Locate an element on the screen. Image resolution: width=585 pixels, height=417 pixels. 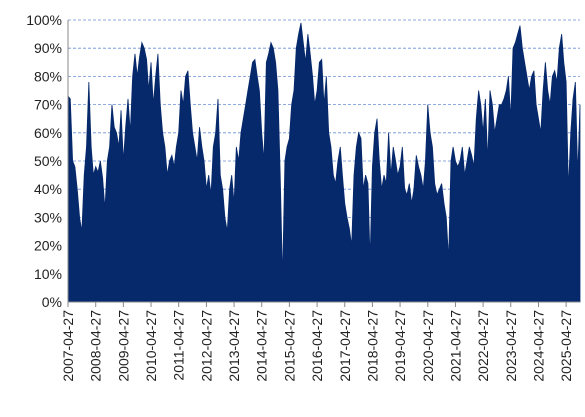
x-tick-label: 2017-04-27 is located at coordinates (345, 346).